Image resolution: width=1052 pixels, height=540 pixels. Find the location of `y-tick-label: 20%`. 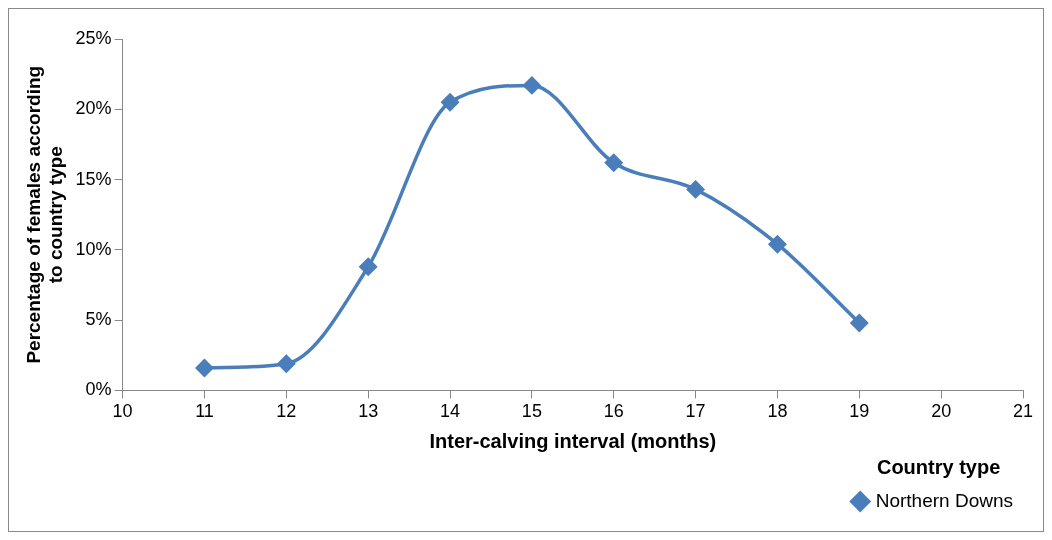

y-tick-label: 20% is located at coordinates (93, 108).